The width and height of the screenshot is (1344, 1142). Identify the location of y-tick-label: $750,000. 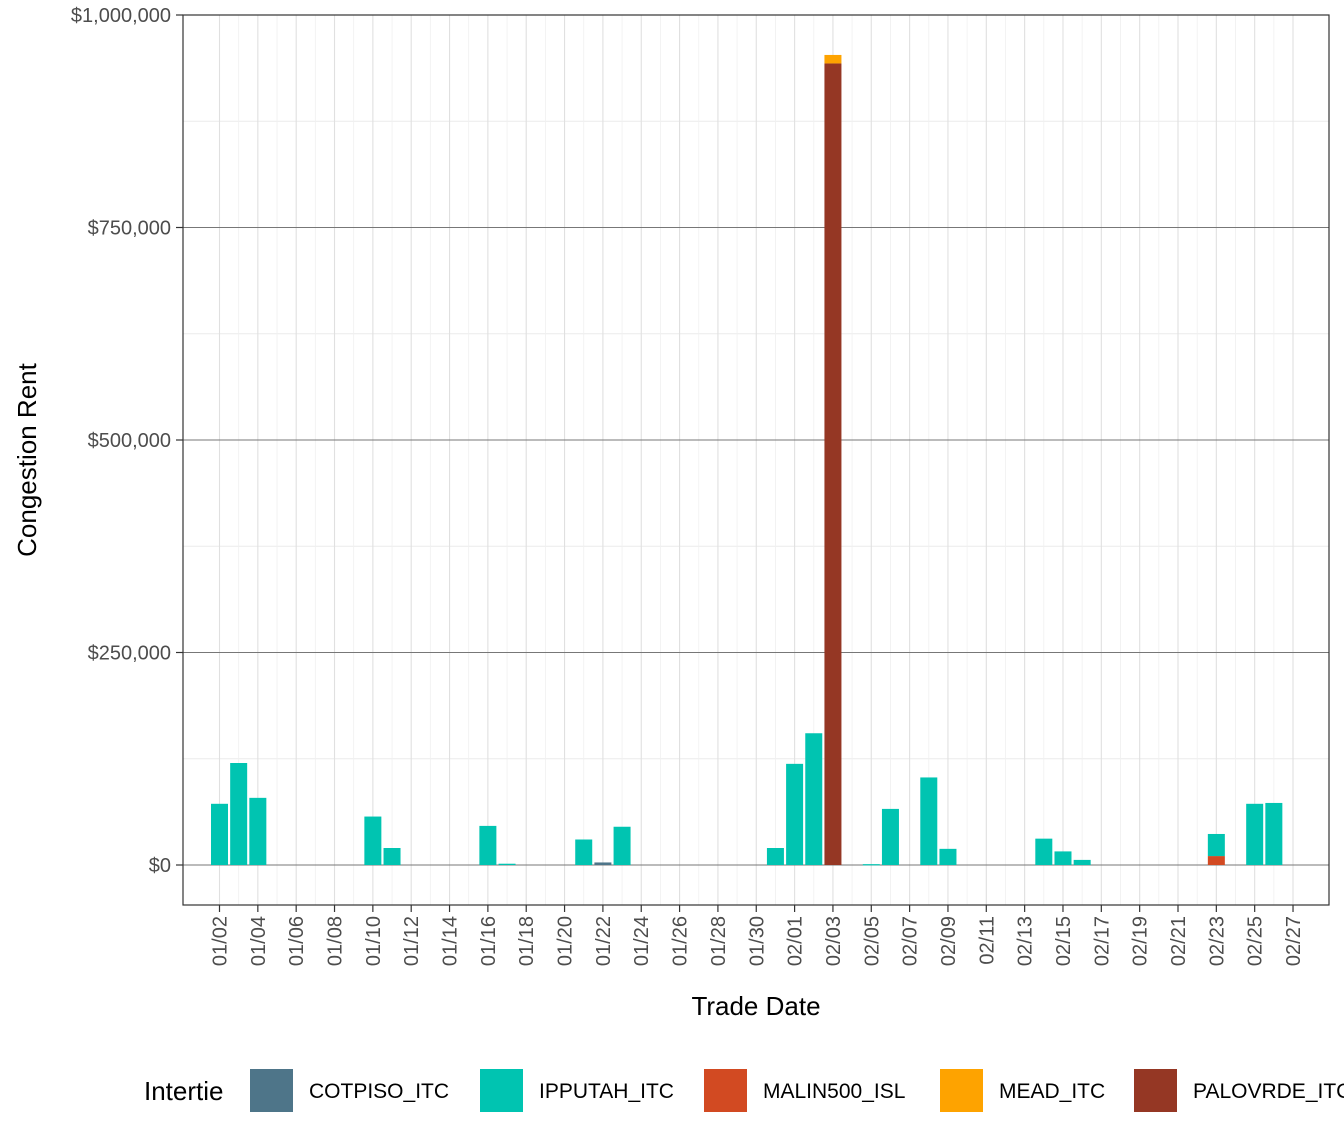
(129, 229).